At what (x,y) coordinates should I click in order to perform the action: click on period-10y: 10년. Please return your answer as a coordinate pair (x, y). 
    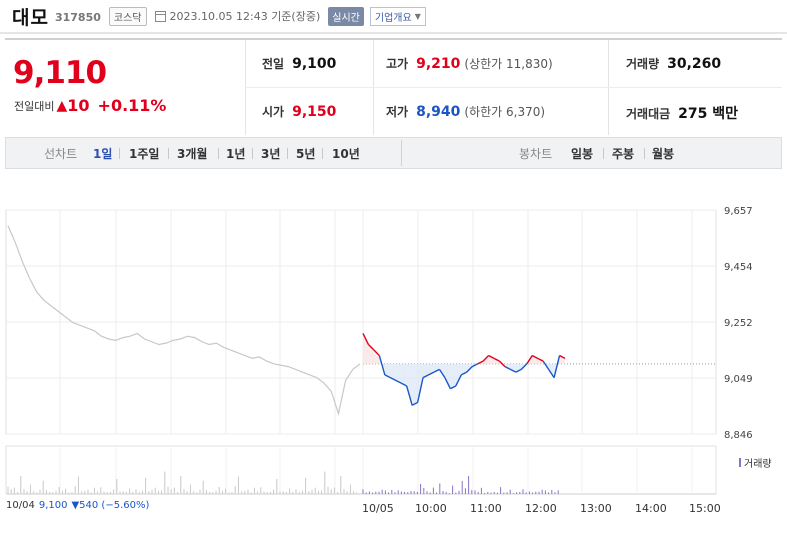
    Looking at the image, I should click on (346, 154).